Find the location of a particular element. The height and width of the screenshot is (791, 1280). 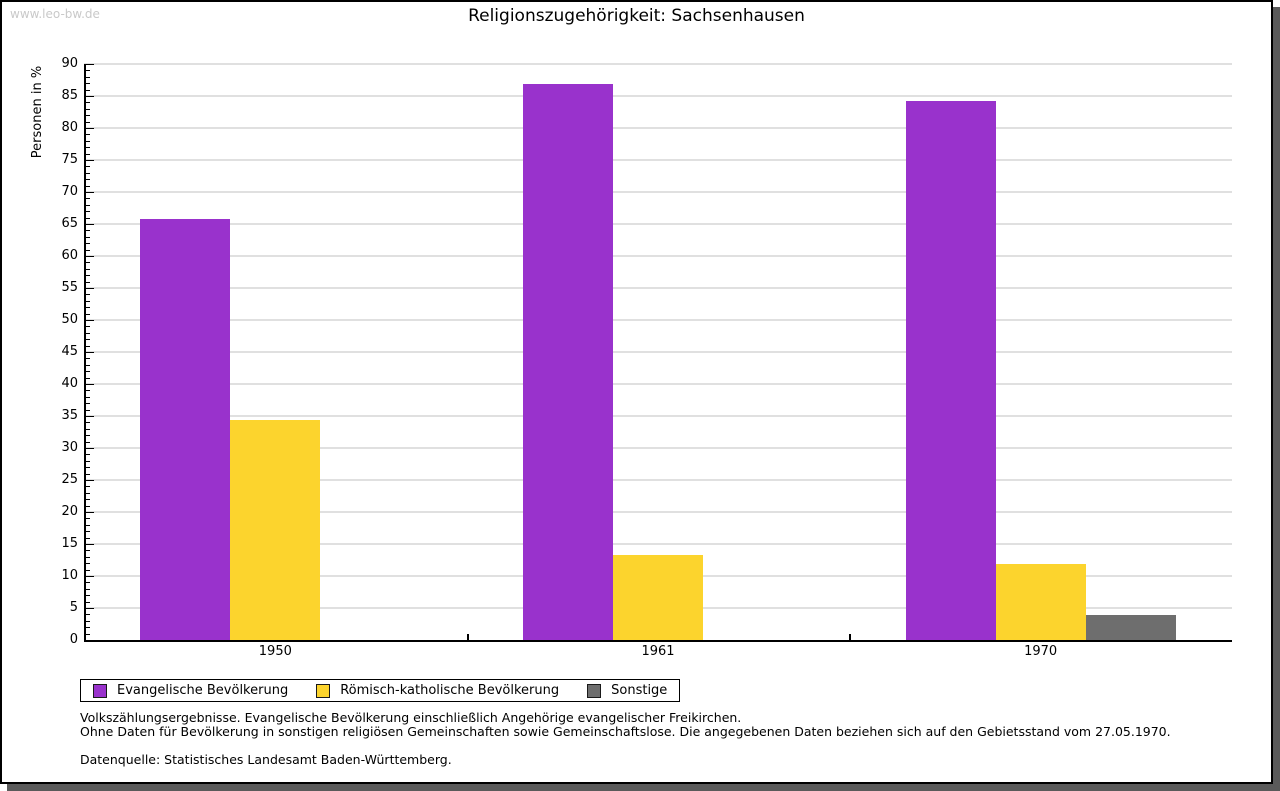

bar-1950-katholisch is located at coordinates (275, 529).